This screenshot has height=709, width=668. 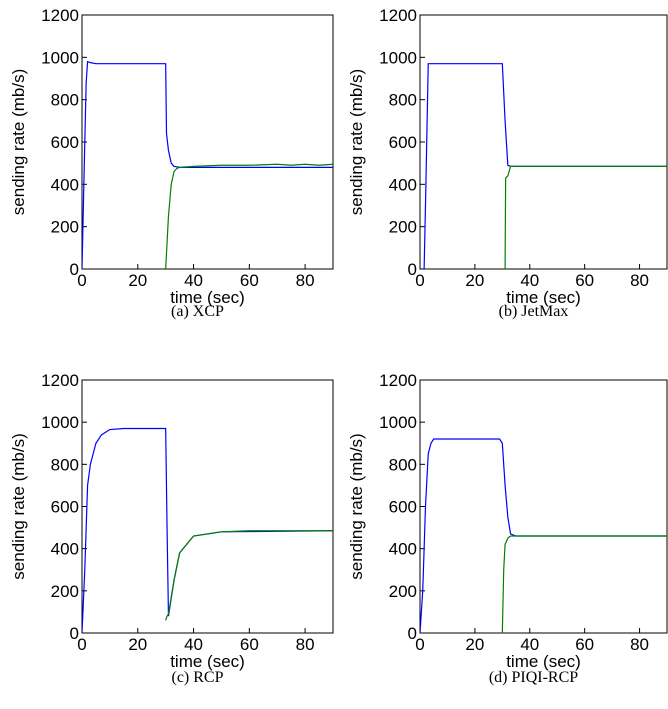 What do you see at coordinates (533, 677) in the screenshot?
I see `caption: (d) PIQI-RCP` at bounding box center [533, 677].